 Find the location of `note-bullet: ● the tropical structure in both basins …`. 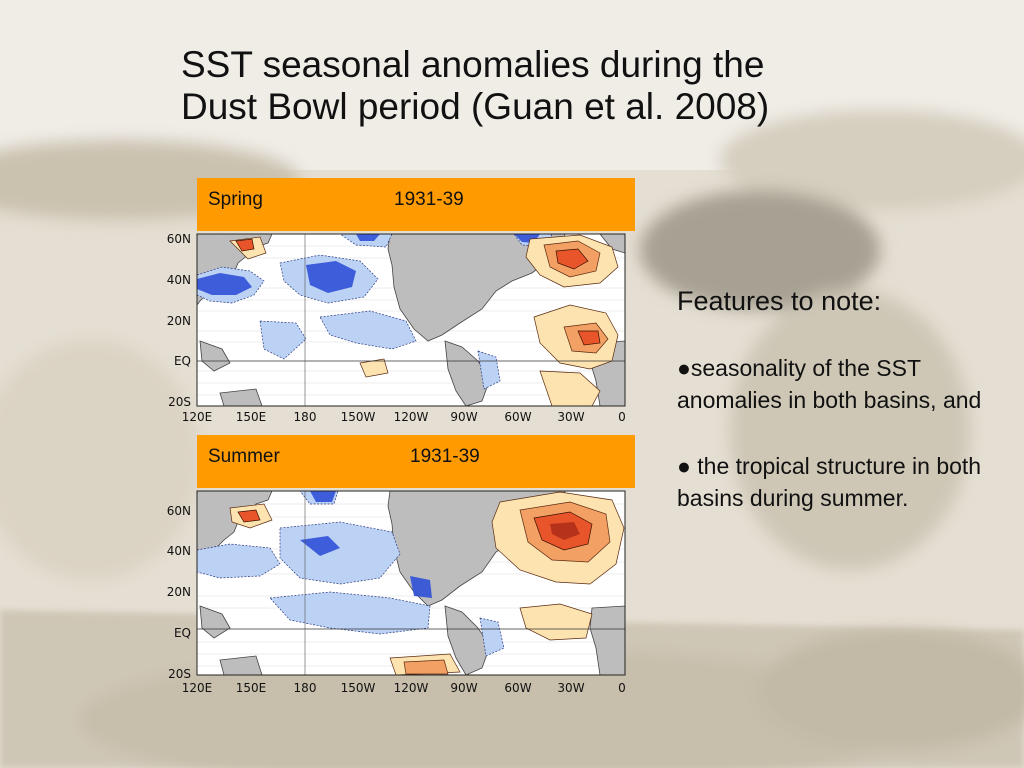

note-bullet: ● the tropical structure in both basins … is located at coordinates (829, 482).